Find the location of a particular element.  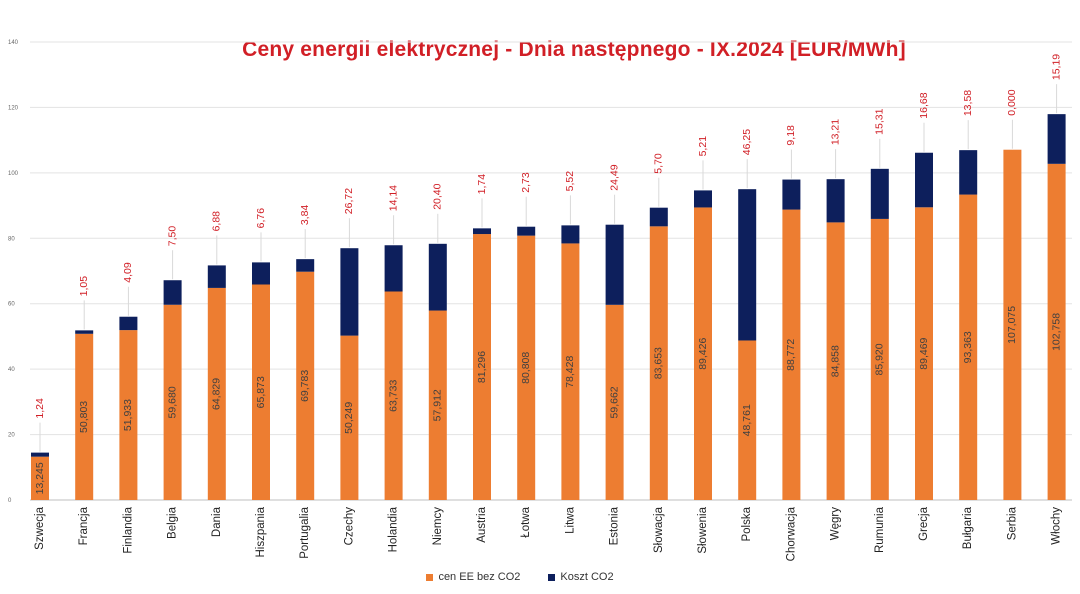

x-tick-label: Grecja is located at coordinates (924, 523).